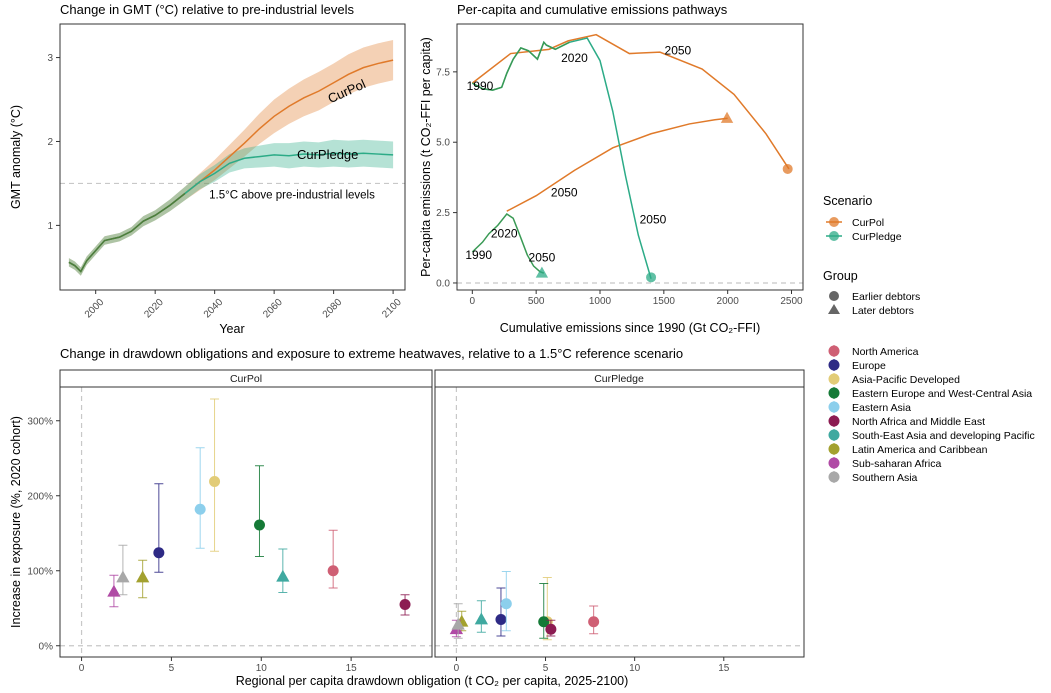 This screenshot has width=1051, height=693. Describe the element at coordinates (40, 496) in the screenshot. I see `y-tick-label-200: 200%` at that location.